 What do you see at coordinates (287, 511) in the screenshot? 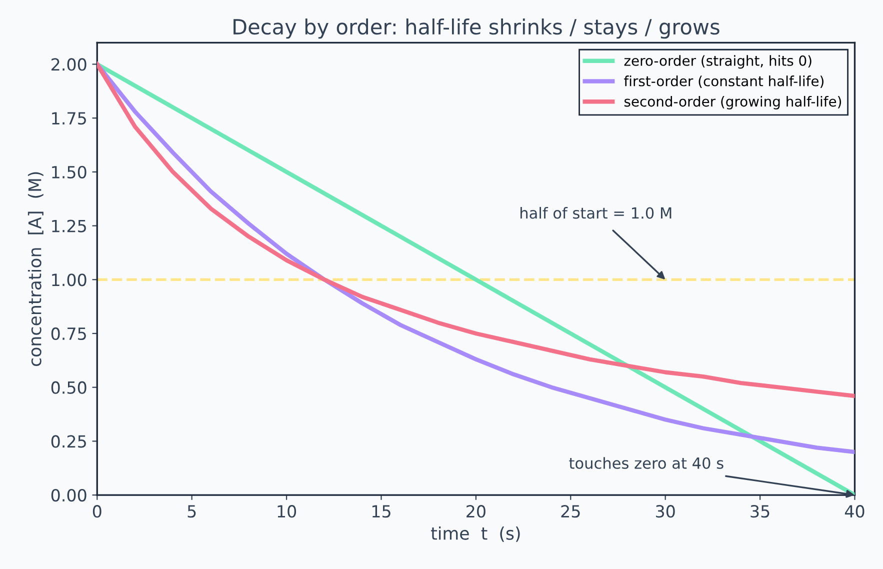
I see `x-tick-label: 10` at bounding box center [287, 511].